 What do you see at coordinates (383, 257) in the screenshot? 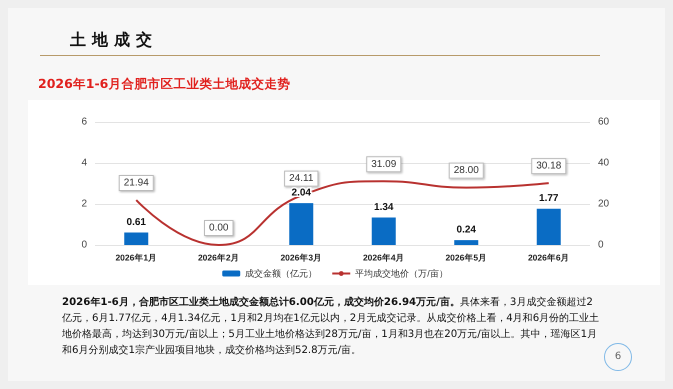
I see `x-tick-label: 2026年4月` at bounding box center [383, 257].